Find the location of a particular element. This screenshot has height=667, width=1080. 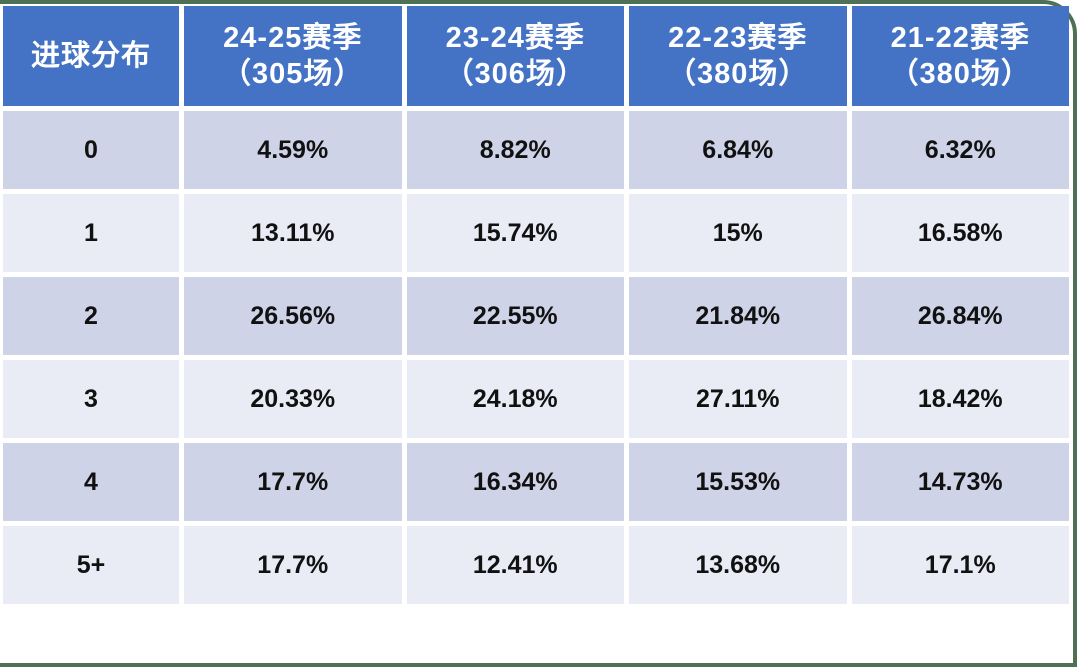

value-cell: 6.84% is located at coordinates (738, 150).